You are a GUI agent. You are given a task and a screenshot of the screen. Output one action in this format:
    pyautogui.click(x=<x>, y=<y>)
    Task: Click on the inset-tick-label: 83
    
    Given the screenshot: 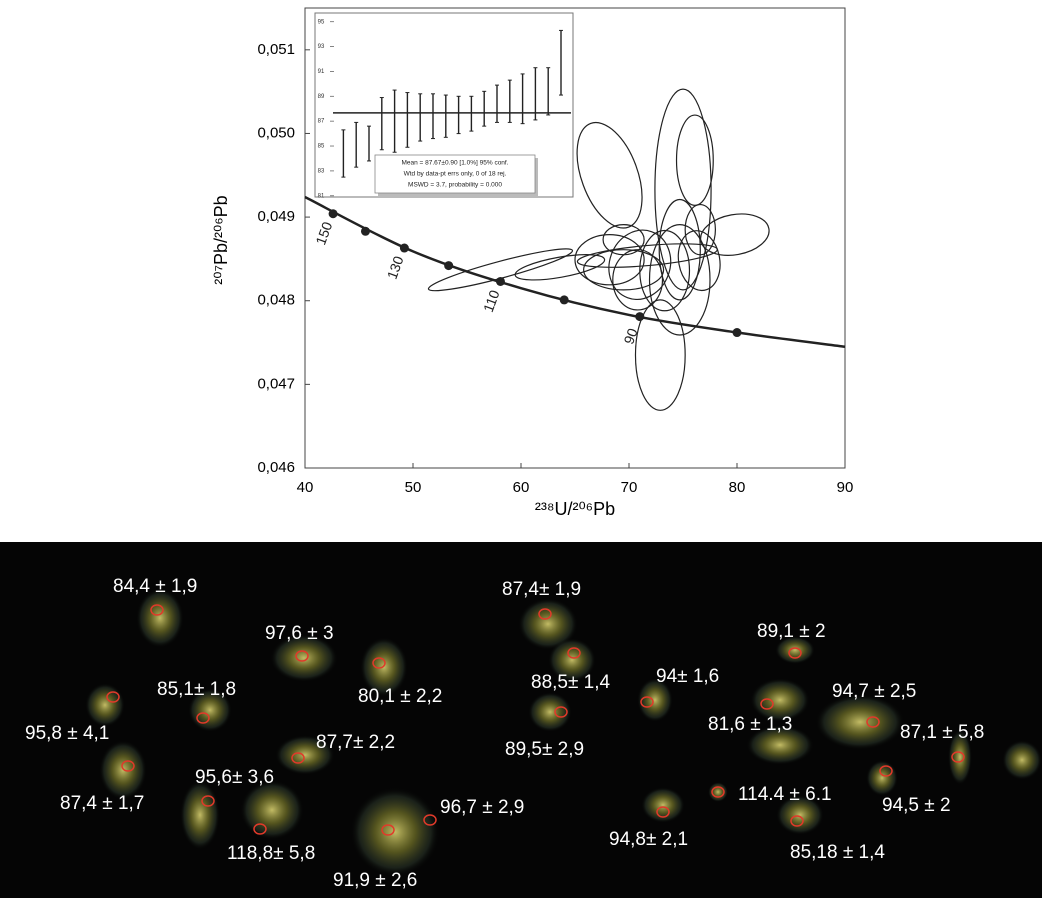 What is the action you would take?
    pyautogui.click(x=321, y=171)
    